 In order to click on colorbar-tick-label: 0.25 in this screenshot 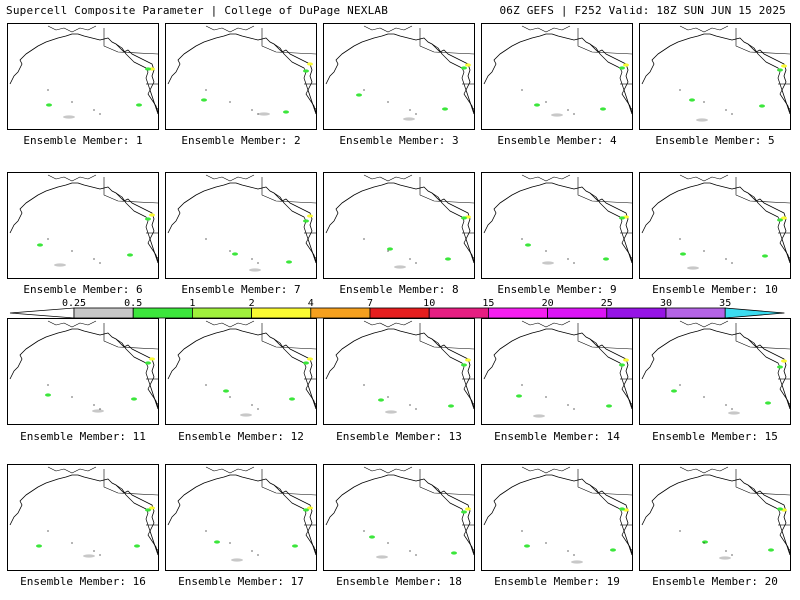, I will do `click(74, 303)`.